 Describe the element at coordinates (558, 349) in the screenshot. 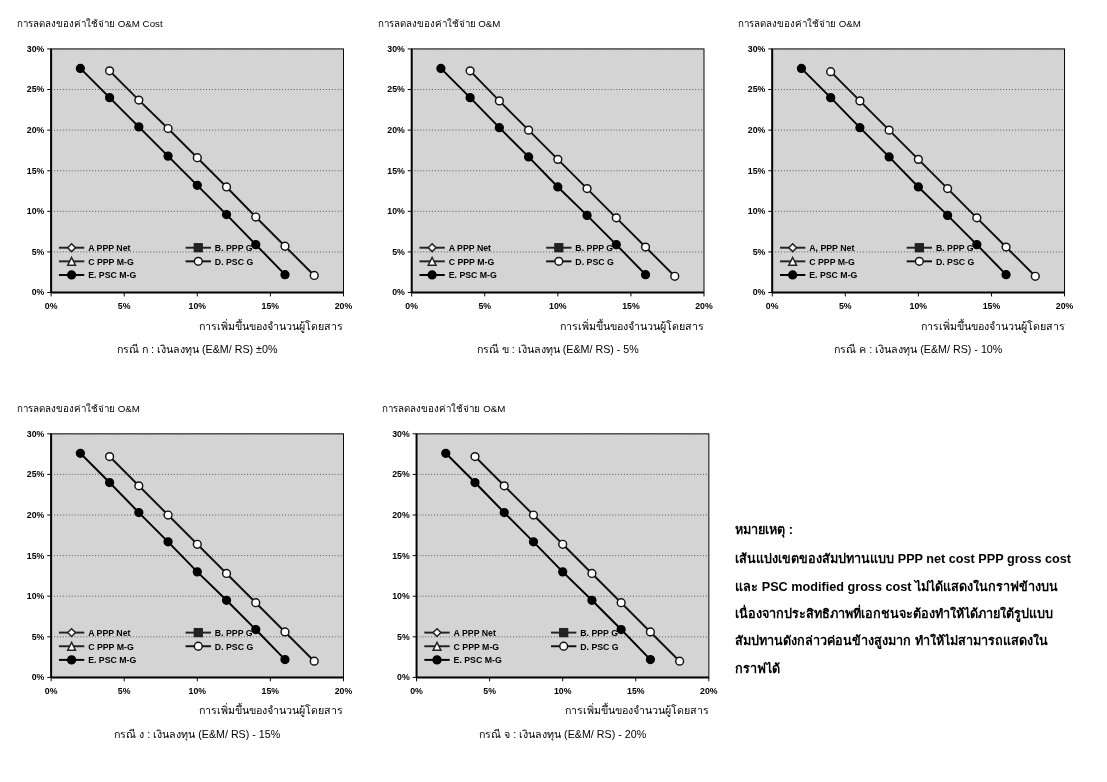

I see `text: กรณี ข : เงินลงทุน (E&M/ RS) - 5%` at that location.